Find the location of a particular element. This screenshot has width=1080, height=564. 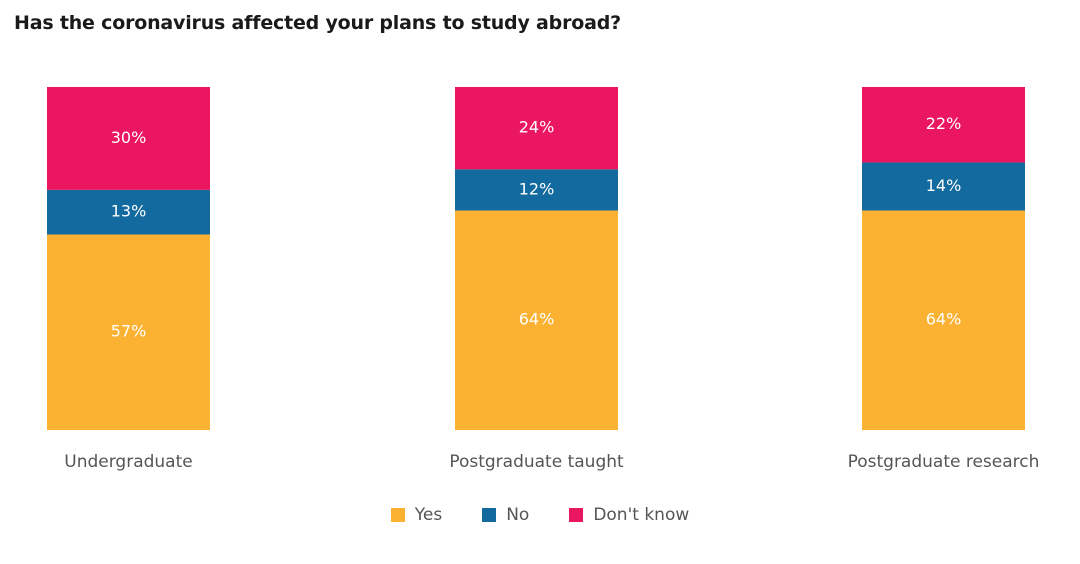

category-label: Postgraduate taught is located at coordinates (536, 462).